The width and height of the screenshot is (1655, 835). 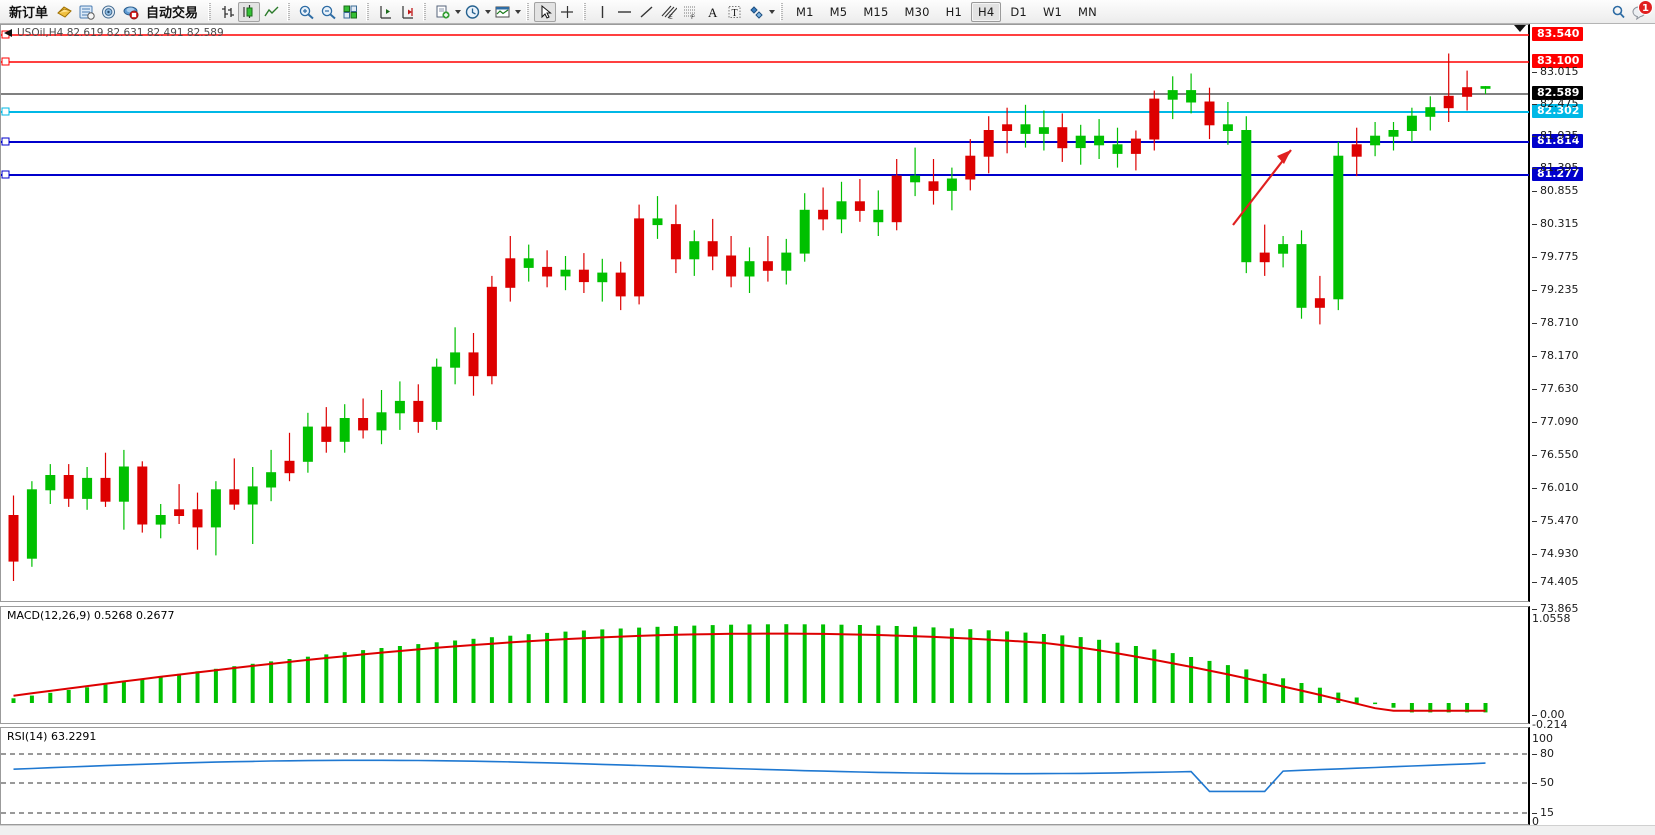 I want to click on auto-scroll-button, so click(x=385, y=12).